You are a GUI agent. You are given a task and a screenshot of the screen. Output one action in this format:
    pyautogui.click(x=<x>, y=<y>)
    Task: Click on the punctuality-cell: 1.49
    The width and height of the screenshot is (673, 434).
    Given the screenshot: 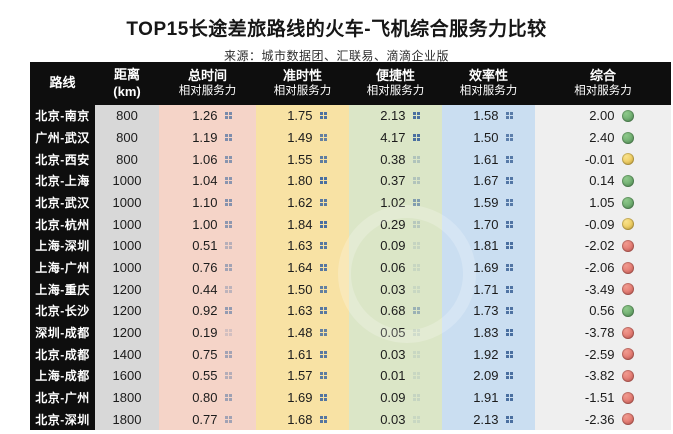 What is the action you would take?
    pyautogui.click(x=302, y=138)
    